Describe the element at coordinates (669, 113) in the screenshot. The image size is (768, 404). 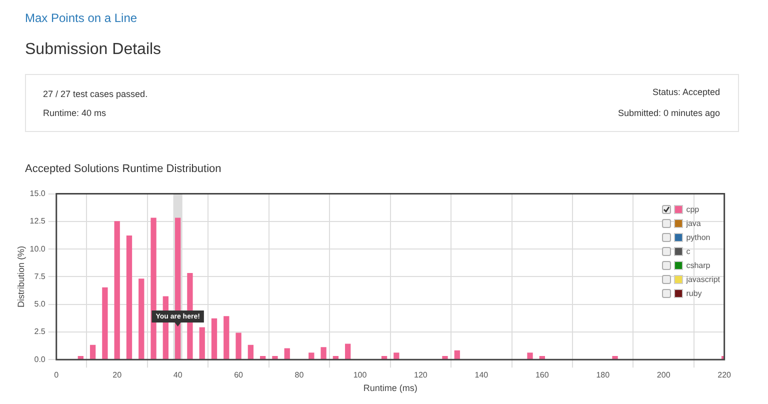
I see `text: Submitted: 0 minutes ago` at that location.